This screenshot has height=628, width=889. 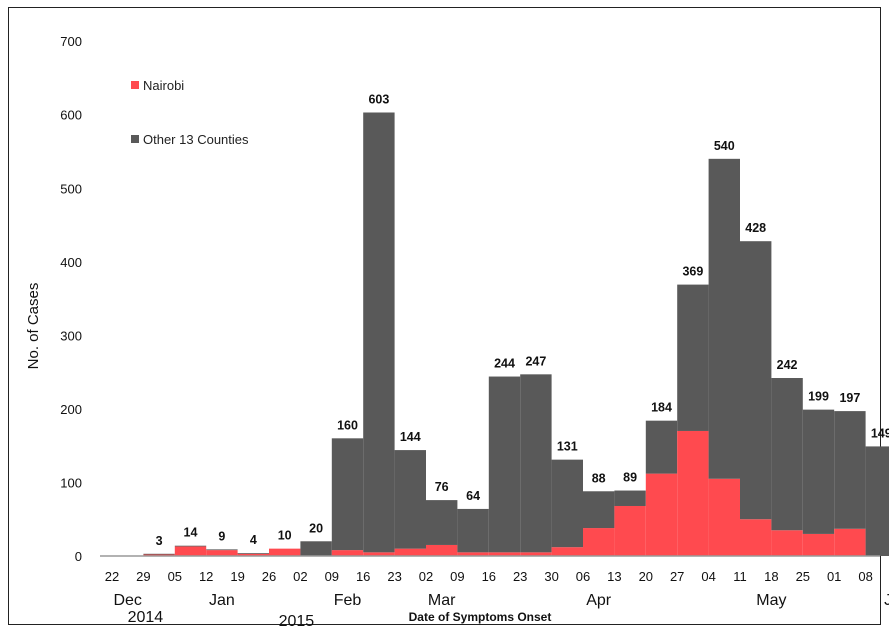 I want to click on y-tick-label: 700, so click(x=71, y=41).